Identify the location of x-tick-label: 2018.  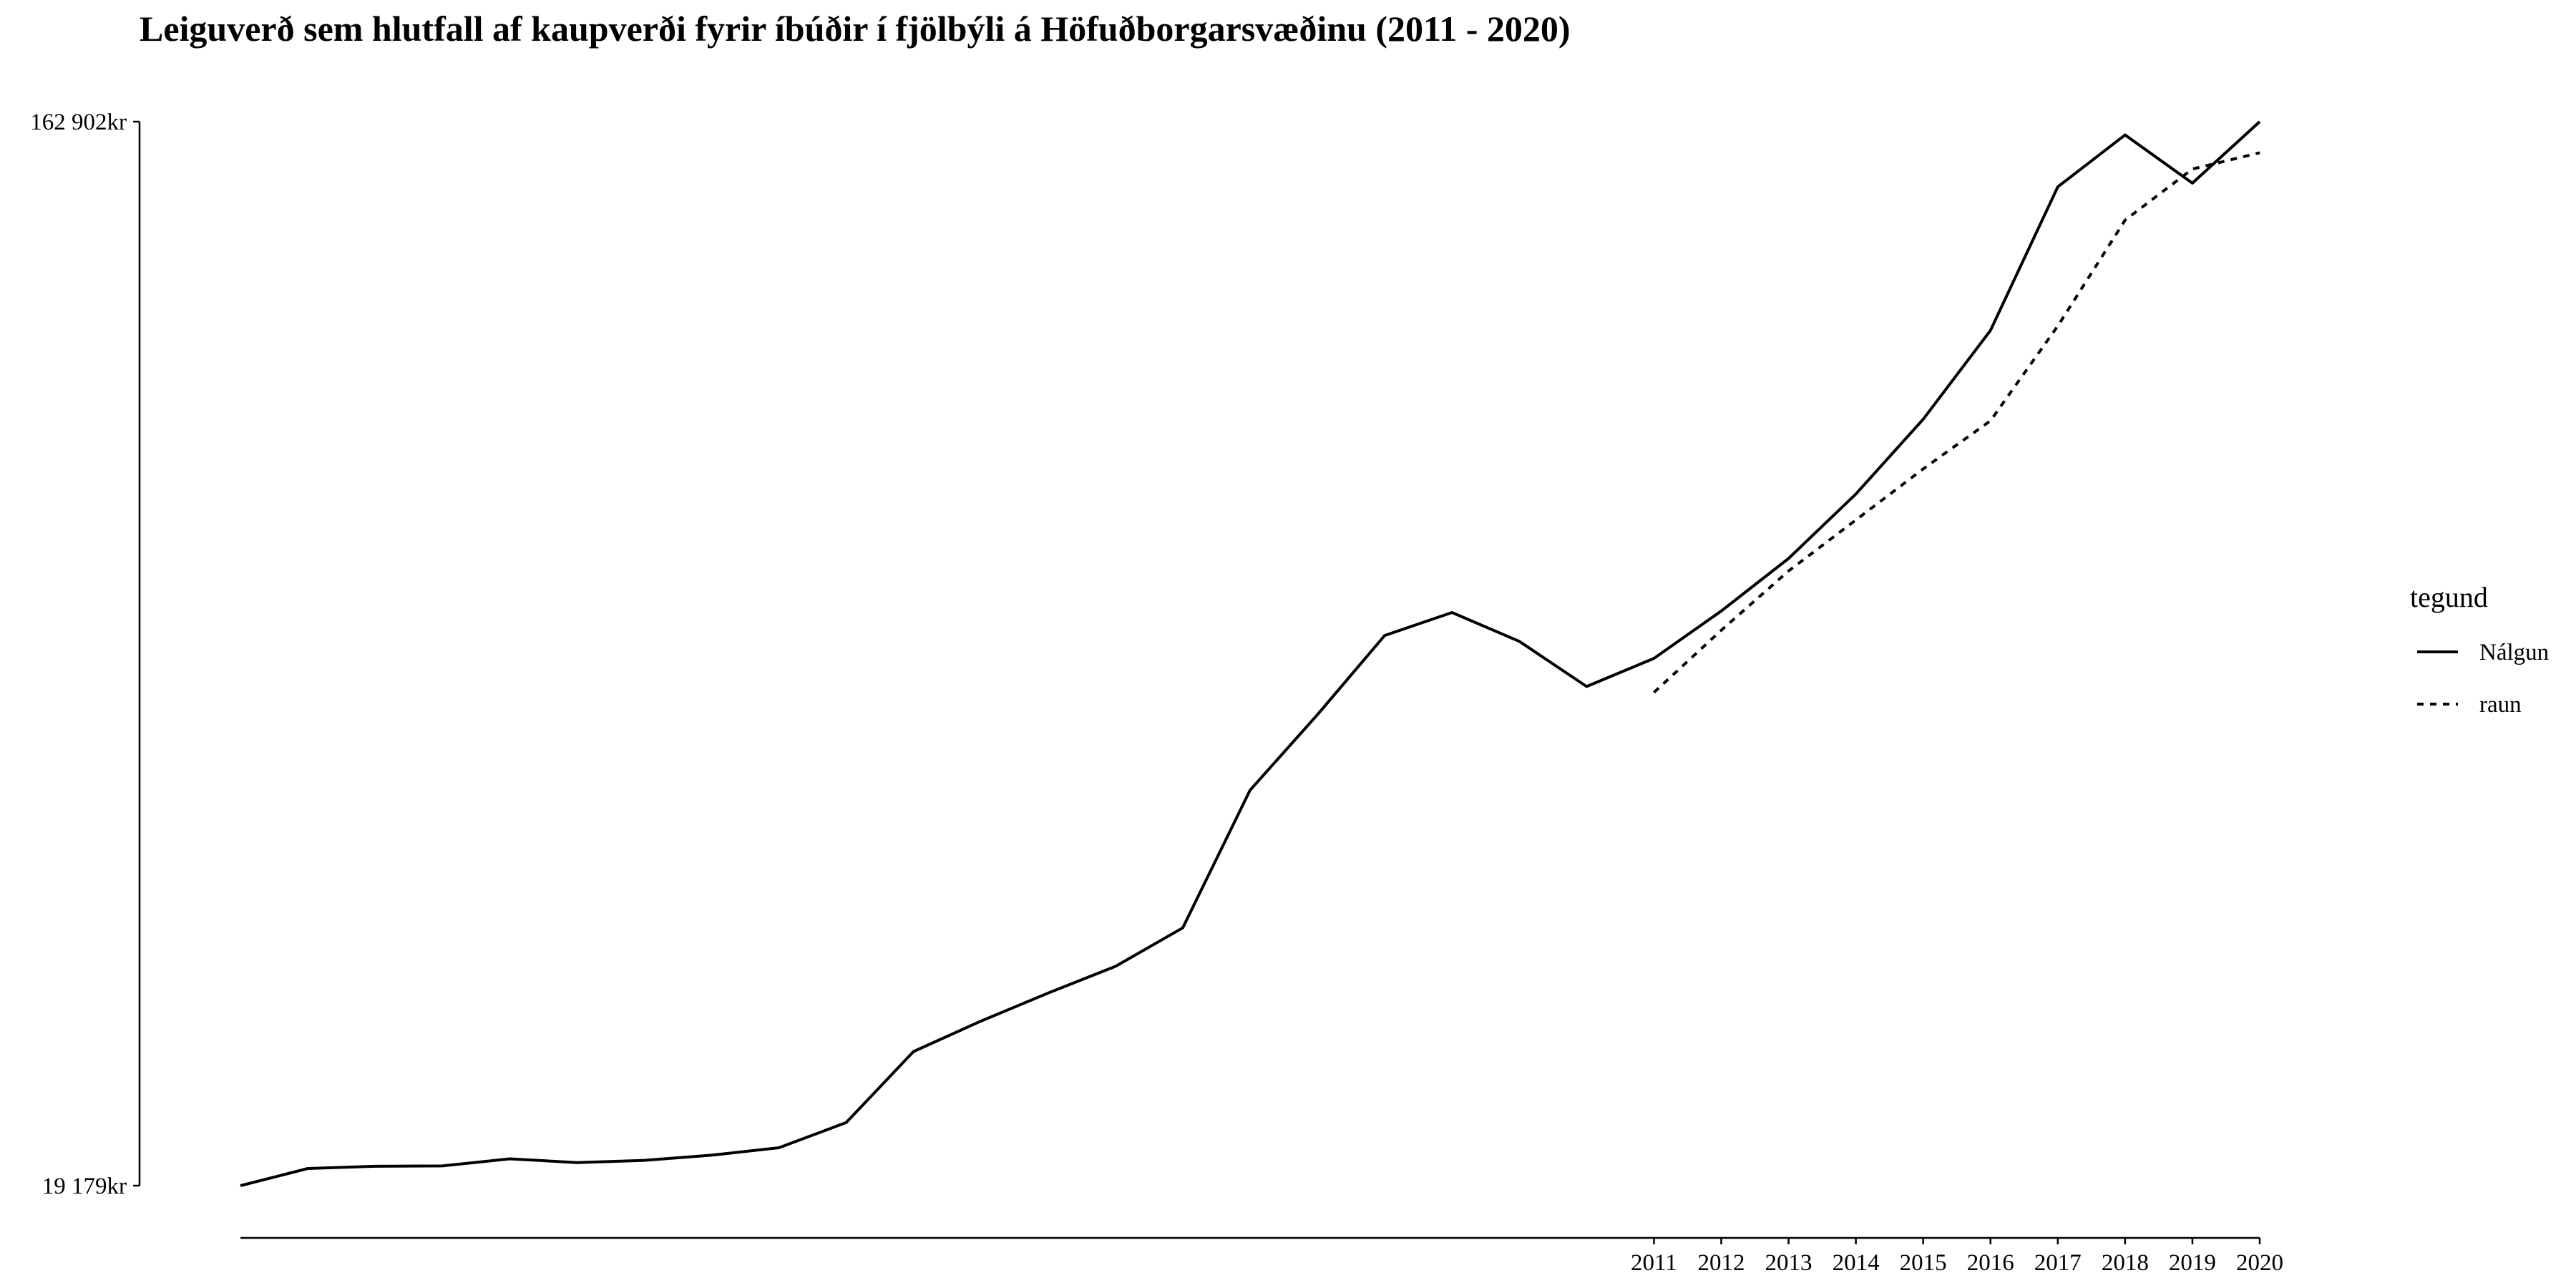
(2125, 1263).